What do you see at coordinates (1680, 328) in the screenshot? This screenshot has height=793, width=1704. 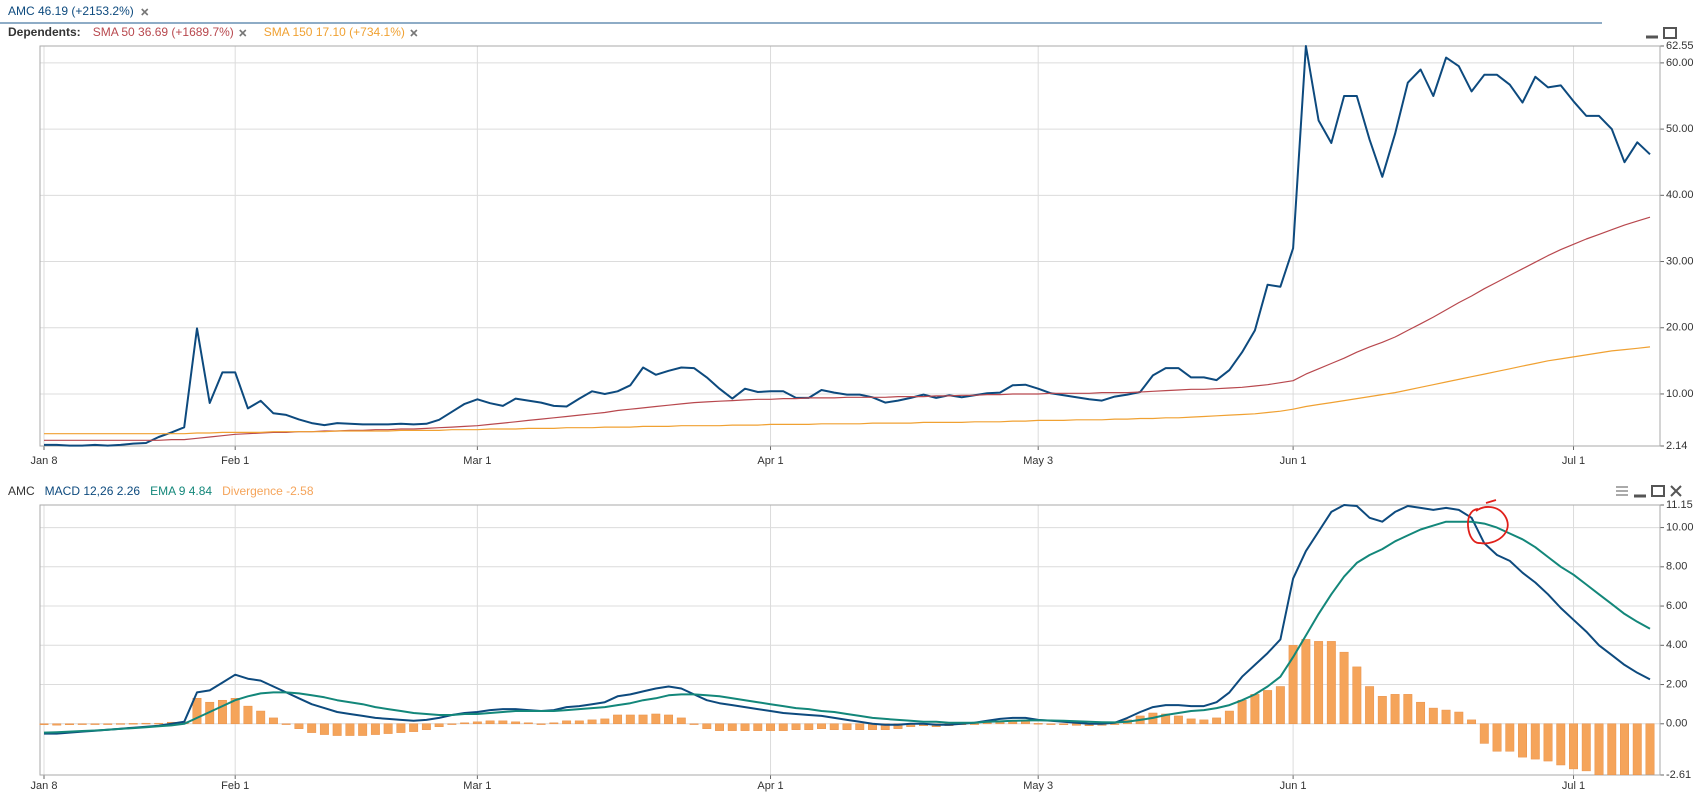 I see `y-tick-label: 20.00` at bounding box center [1680, 328].